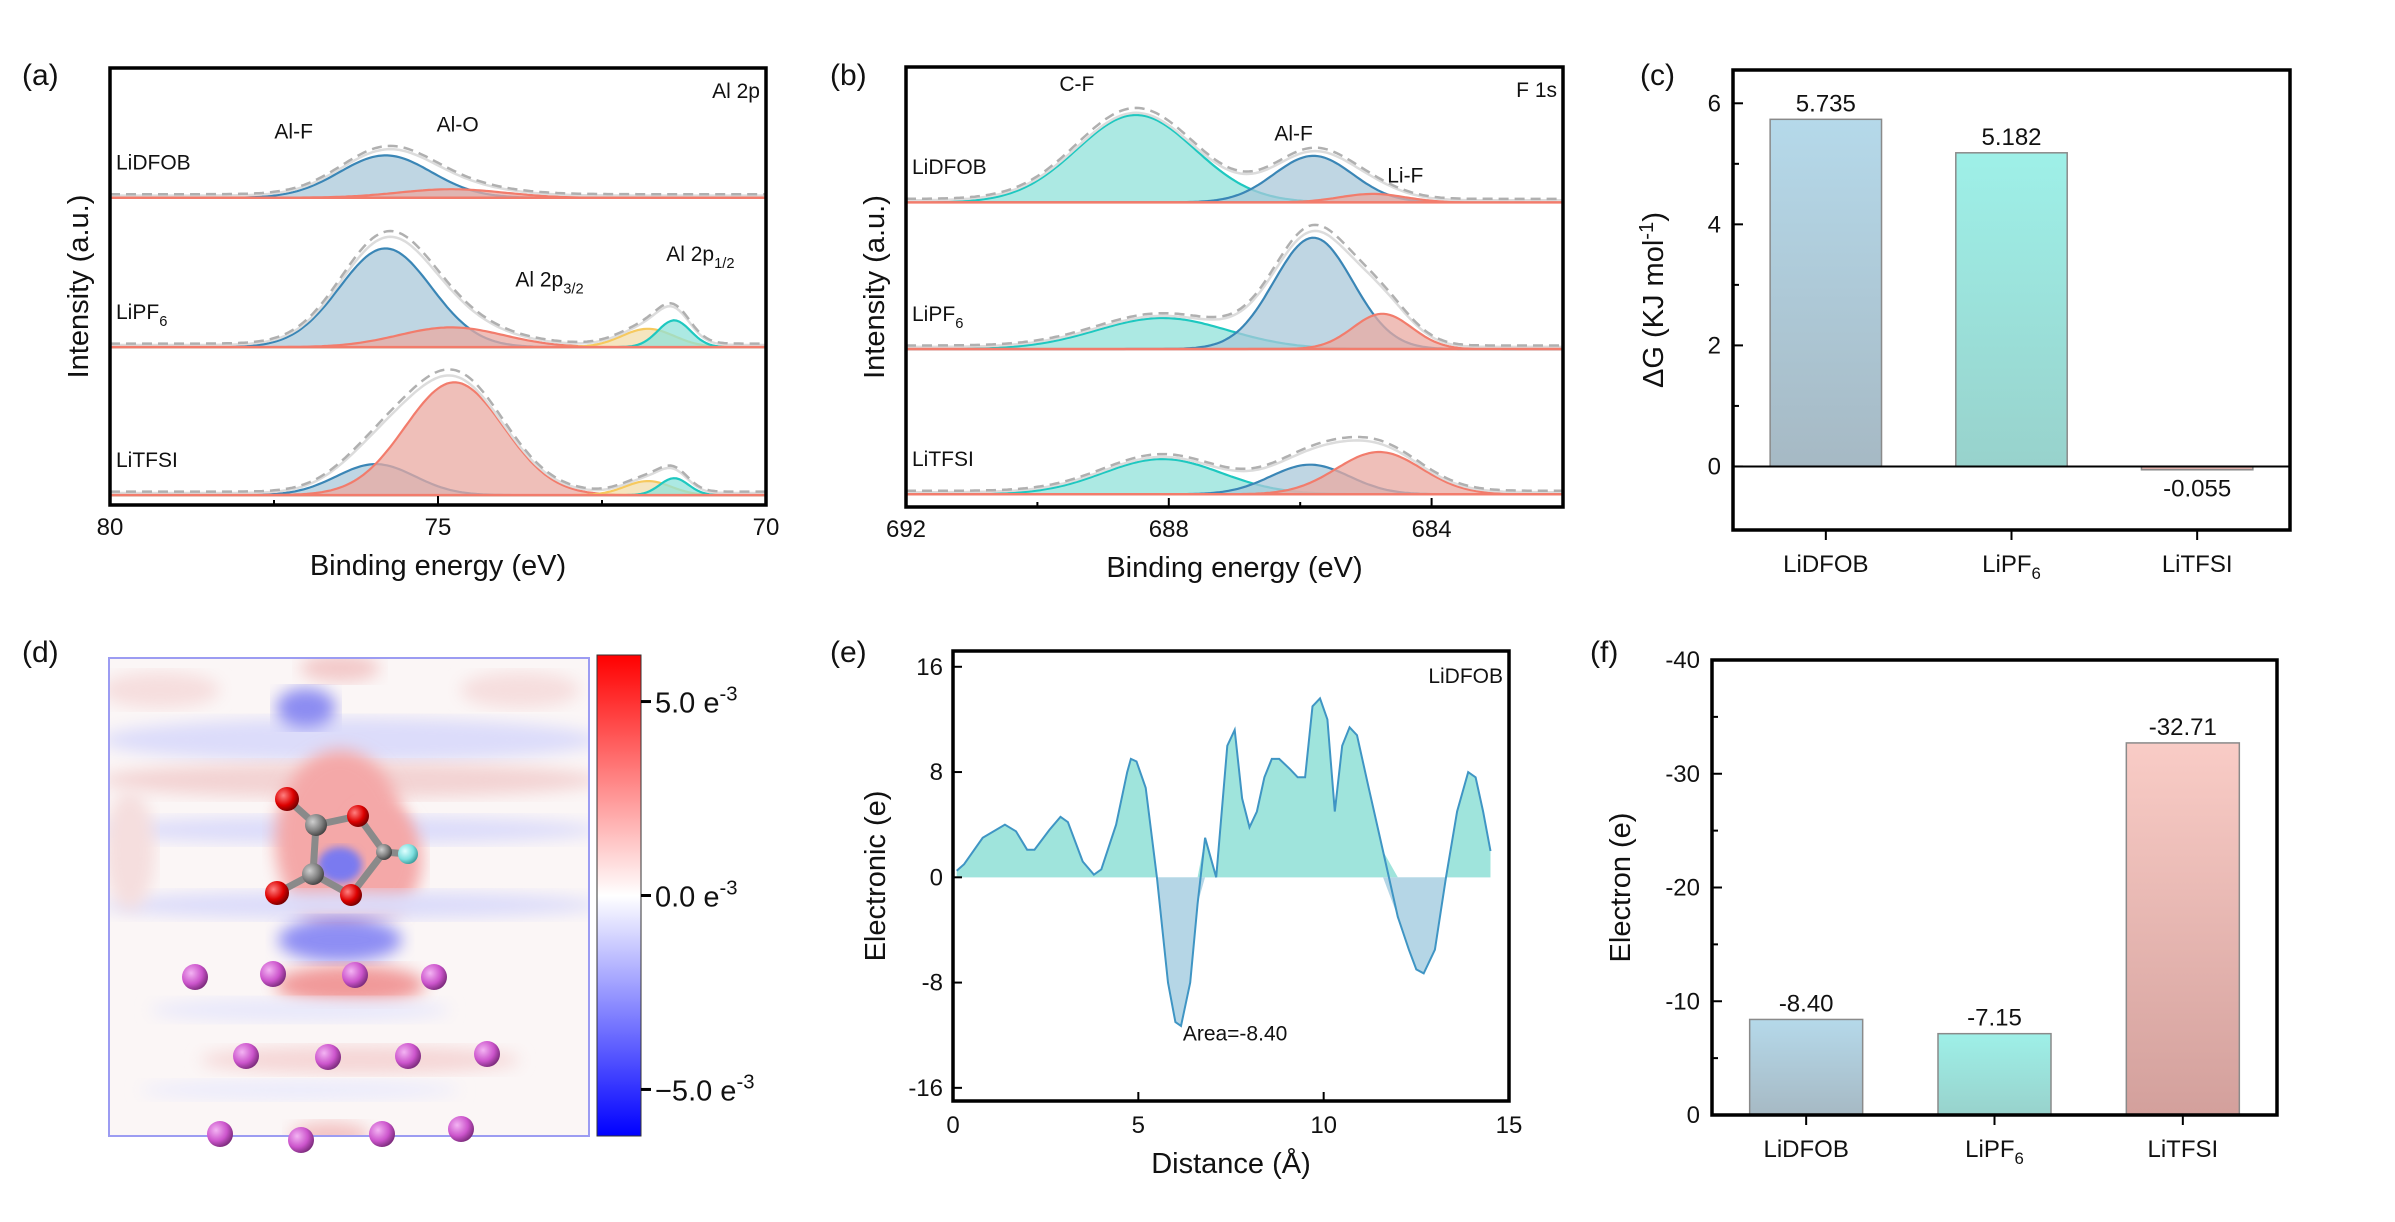  I want to click on peak-label: C-F, so click(1076, 84).